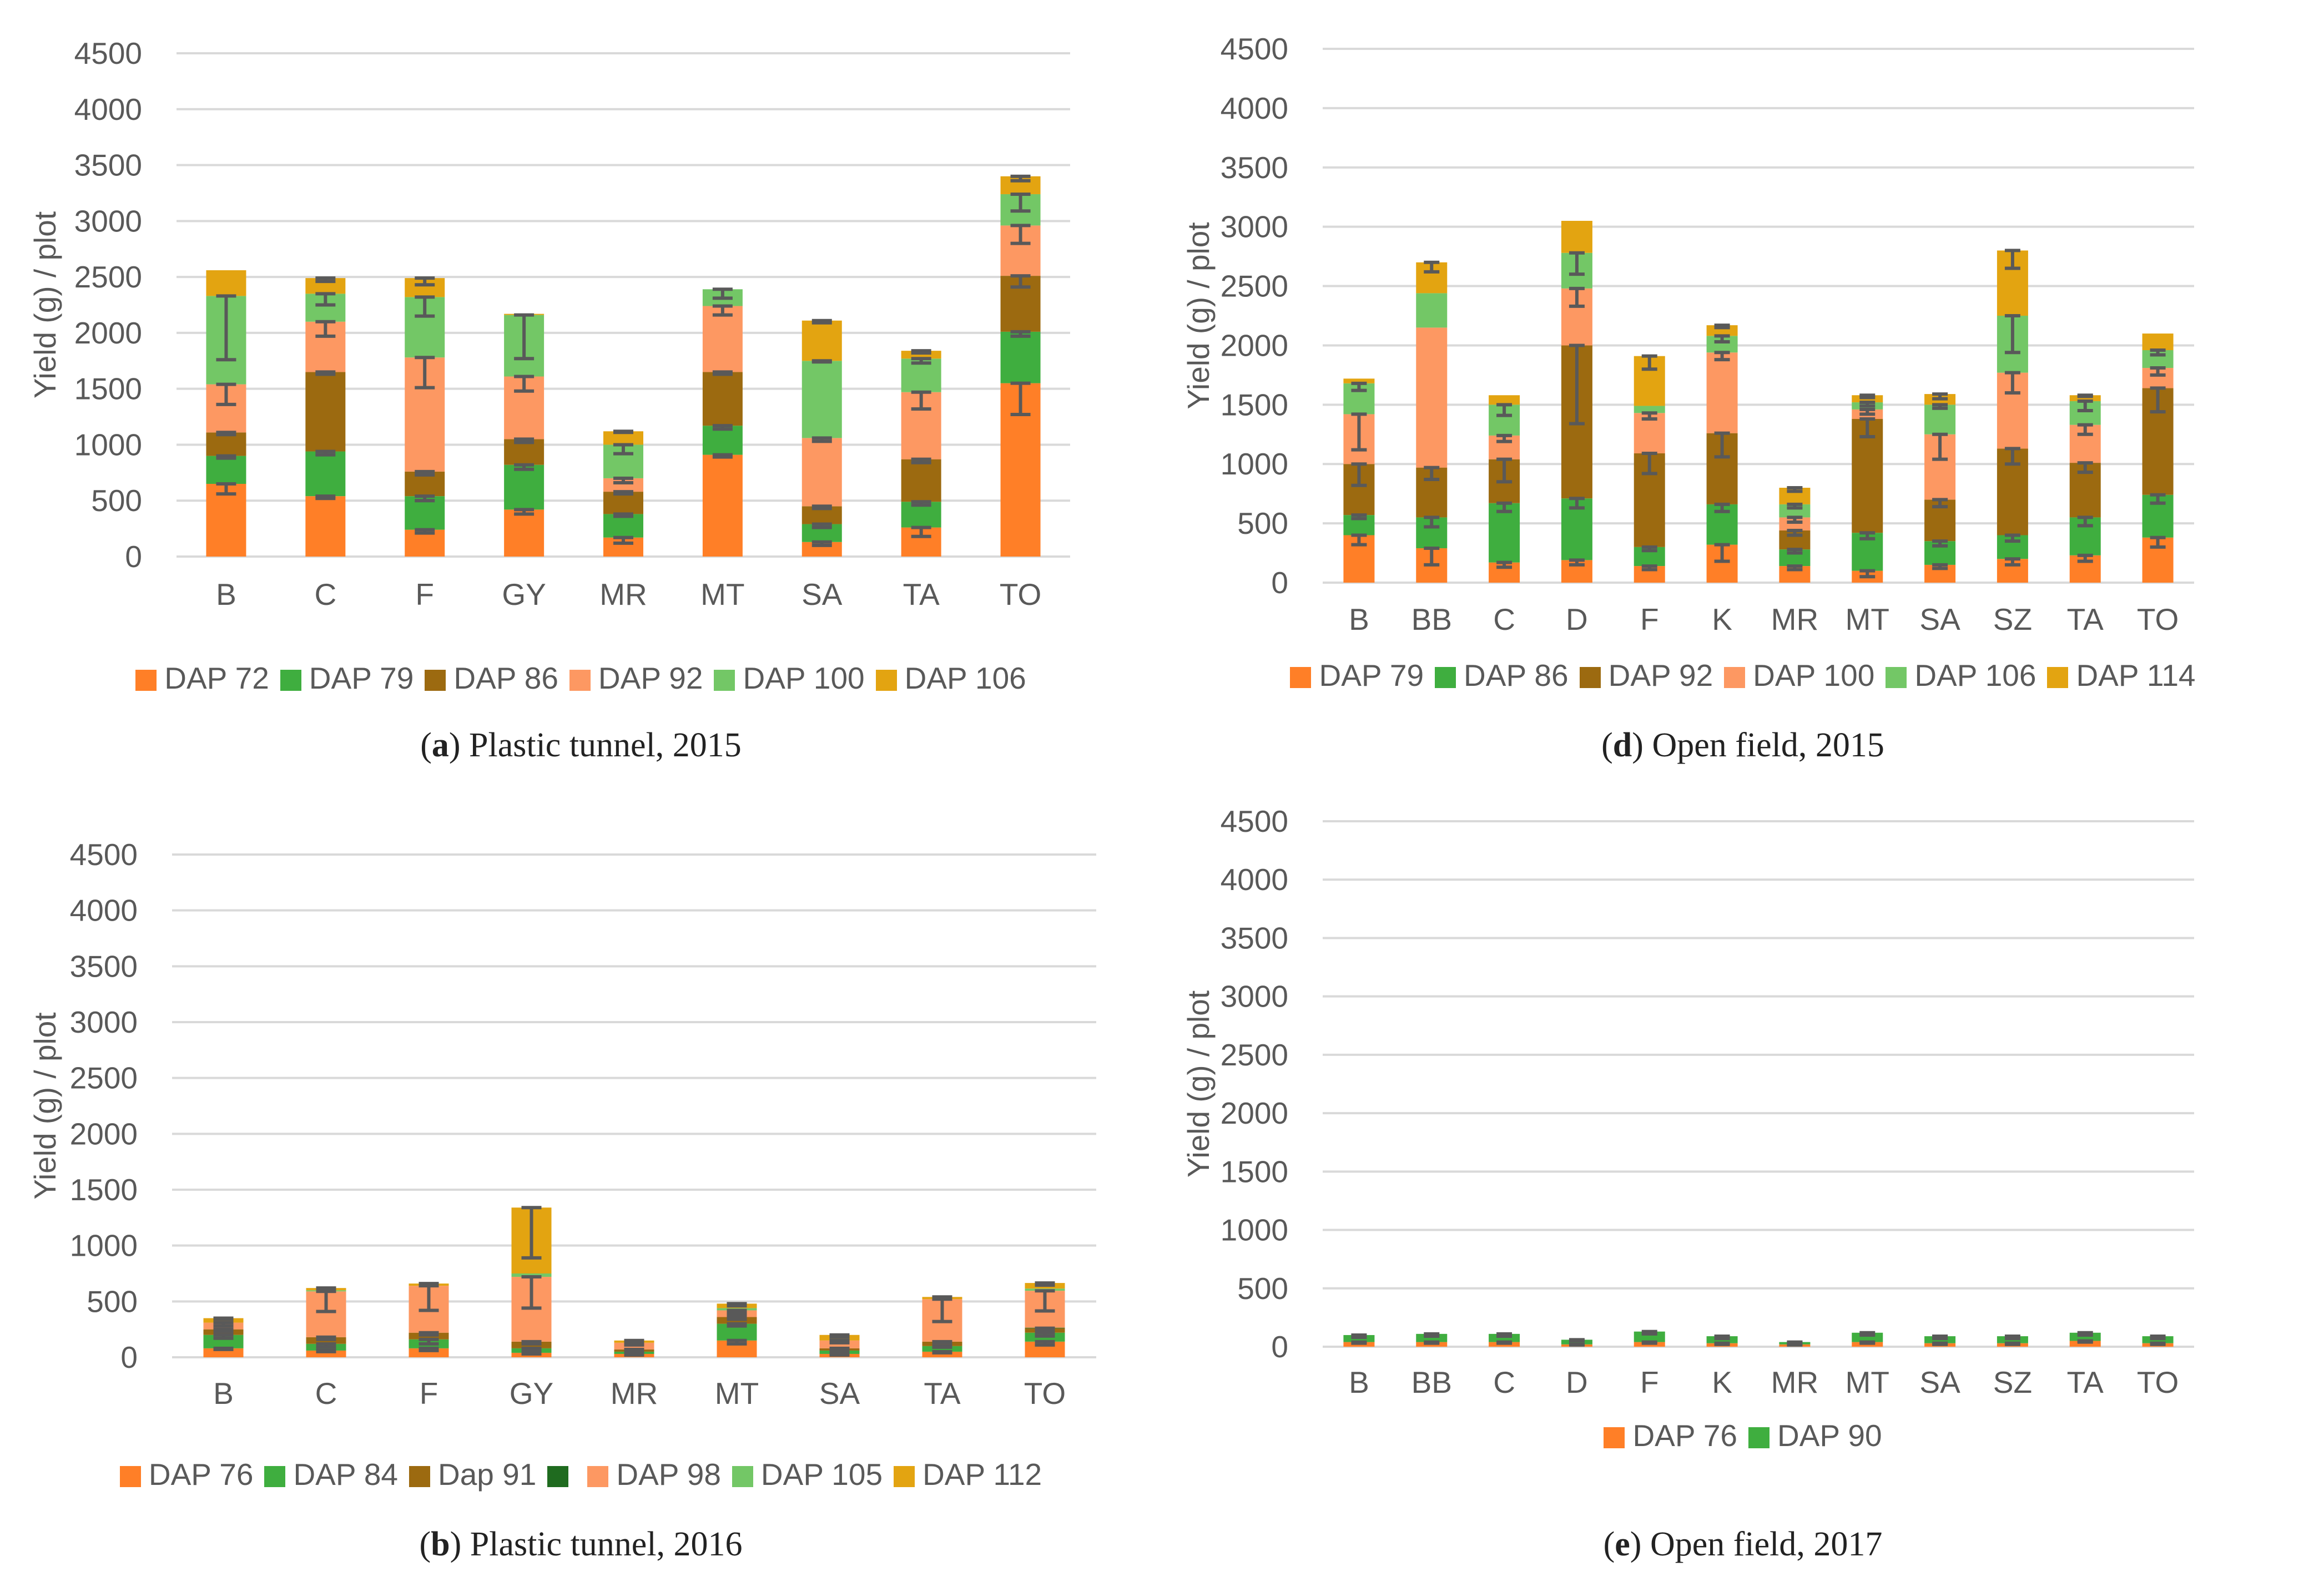 The image size is (2324, 1587). What do you see at coordinates (1660, 675) in the screenshot?
I see `legend-label: DAP 92` at bounding box center [1660, 675].